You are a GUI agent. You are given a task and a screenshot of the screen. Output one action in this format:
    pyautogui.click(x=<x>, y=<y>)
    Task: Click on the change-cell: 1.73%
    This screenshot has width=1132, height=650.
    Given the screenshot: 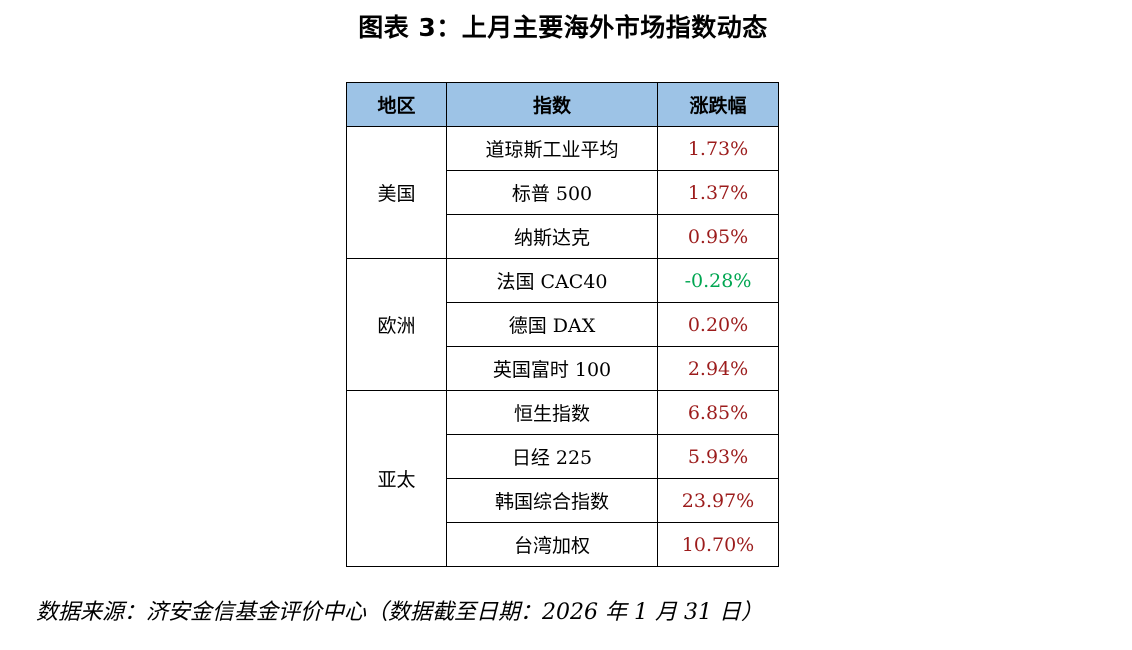 What is the action you would take?
    pyautogui.click(x=718, y=148)
    